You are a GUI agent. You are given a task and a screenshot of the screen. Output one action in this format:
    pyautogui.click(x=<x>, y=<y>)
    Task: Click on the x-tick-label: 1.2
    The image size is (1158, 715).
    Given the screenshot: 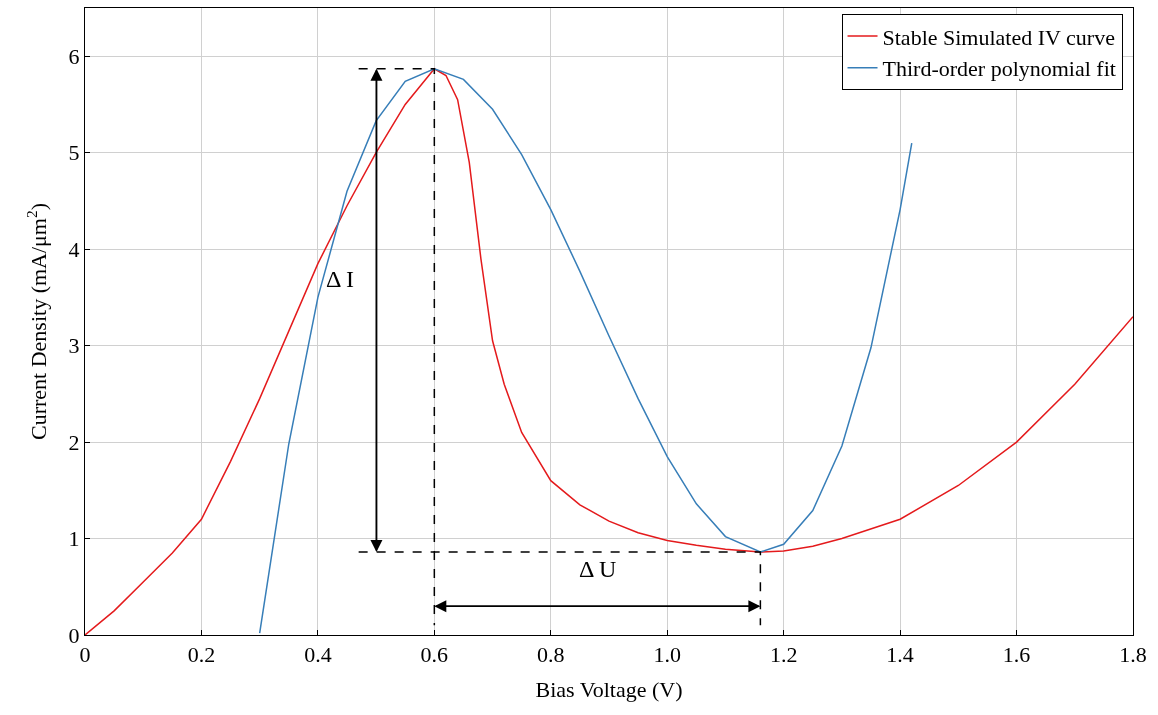 What is the action you would take?
    pyautogui.click(x=783, y=655)
    